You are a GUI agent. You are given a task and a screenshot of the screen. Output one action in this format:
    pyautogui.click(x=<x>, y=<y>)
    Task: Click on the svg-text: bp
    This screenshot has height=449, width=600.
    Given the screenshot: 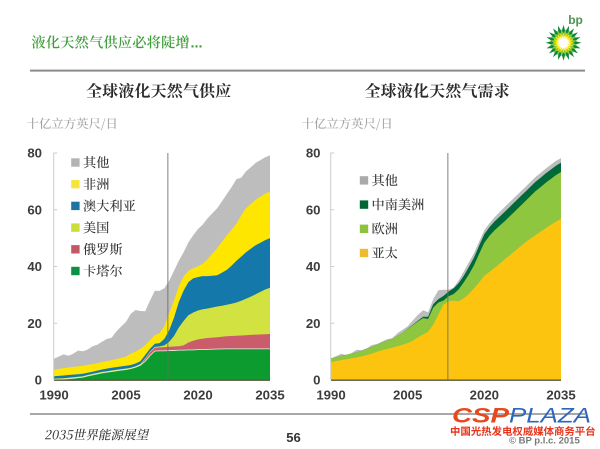 What is the action you would take?
    pyautogui.click(x=575, y=20)
    